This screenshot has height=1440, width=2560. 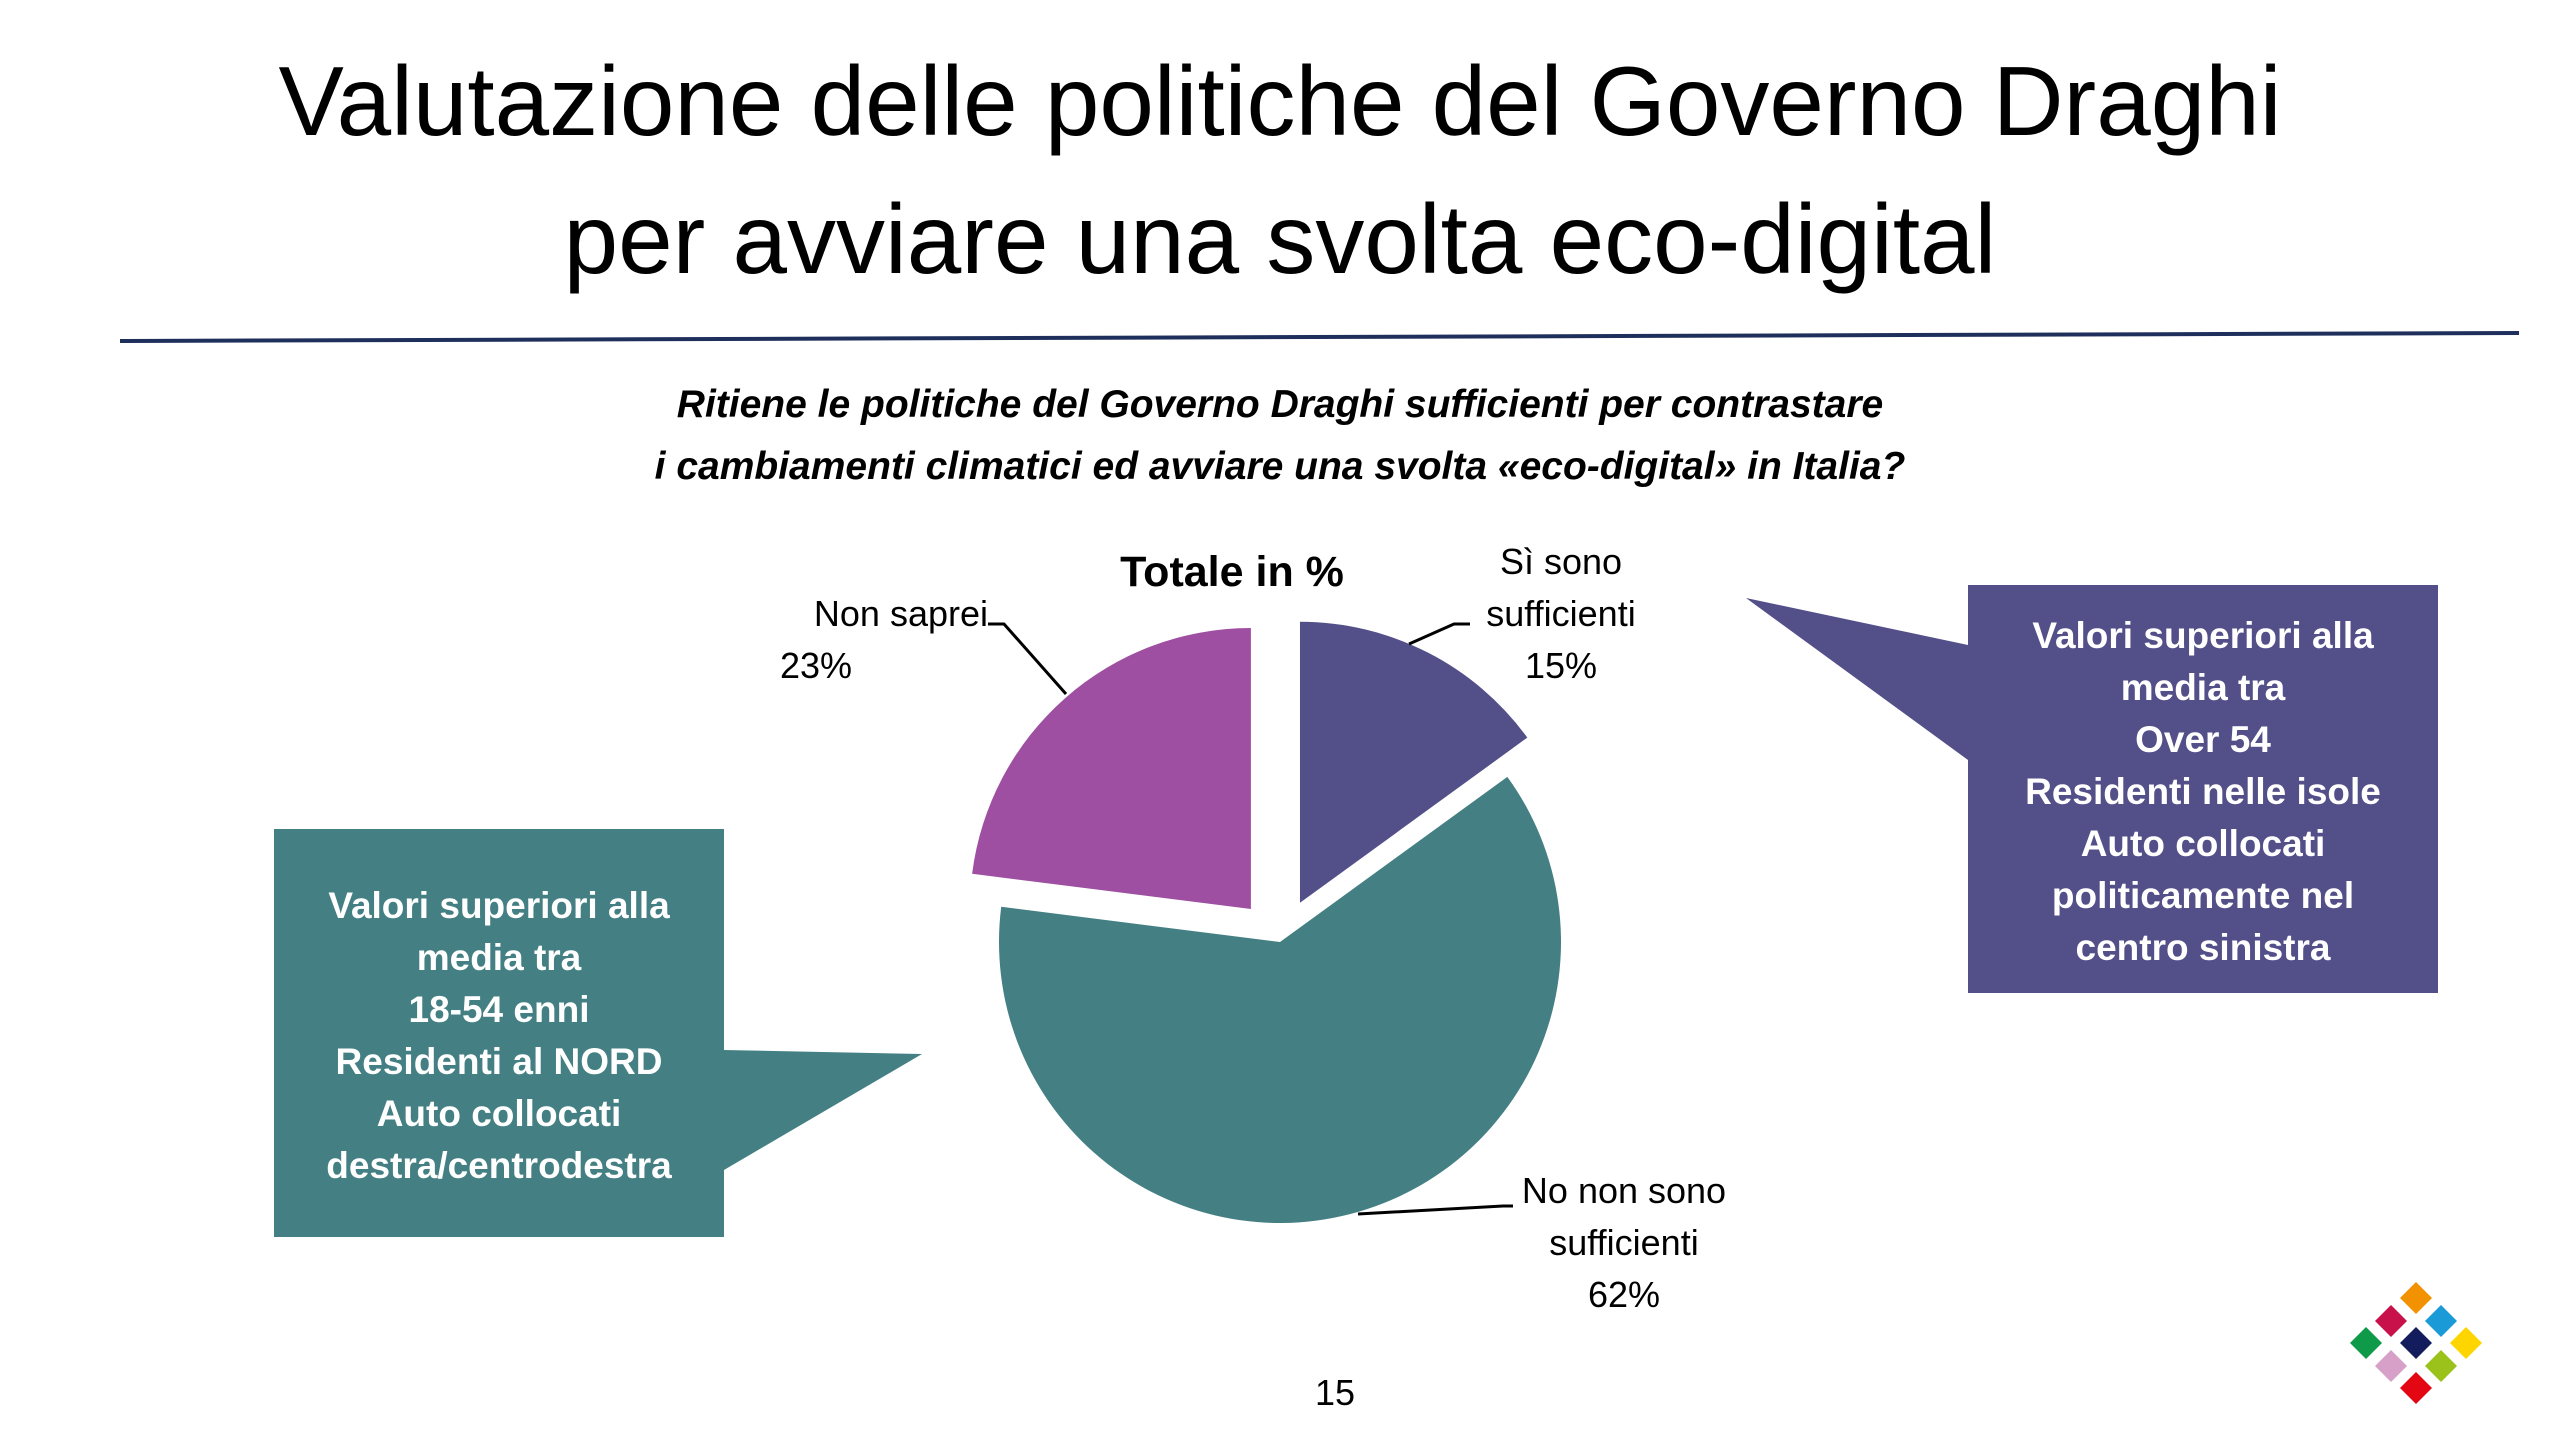 I want to click on slide-title-line2: per avviare una svolta eco-digital, so click(x=1280, y=239).